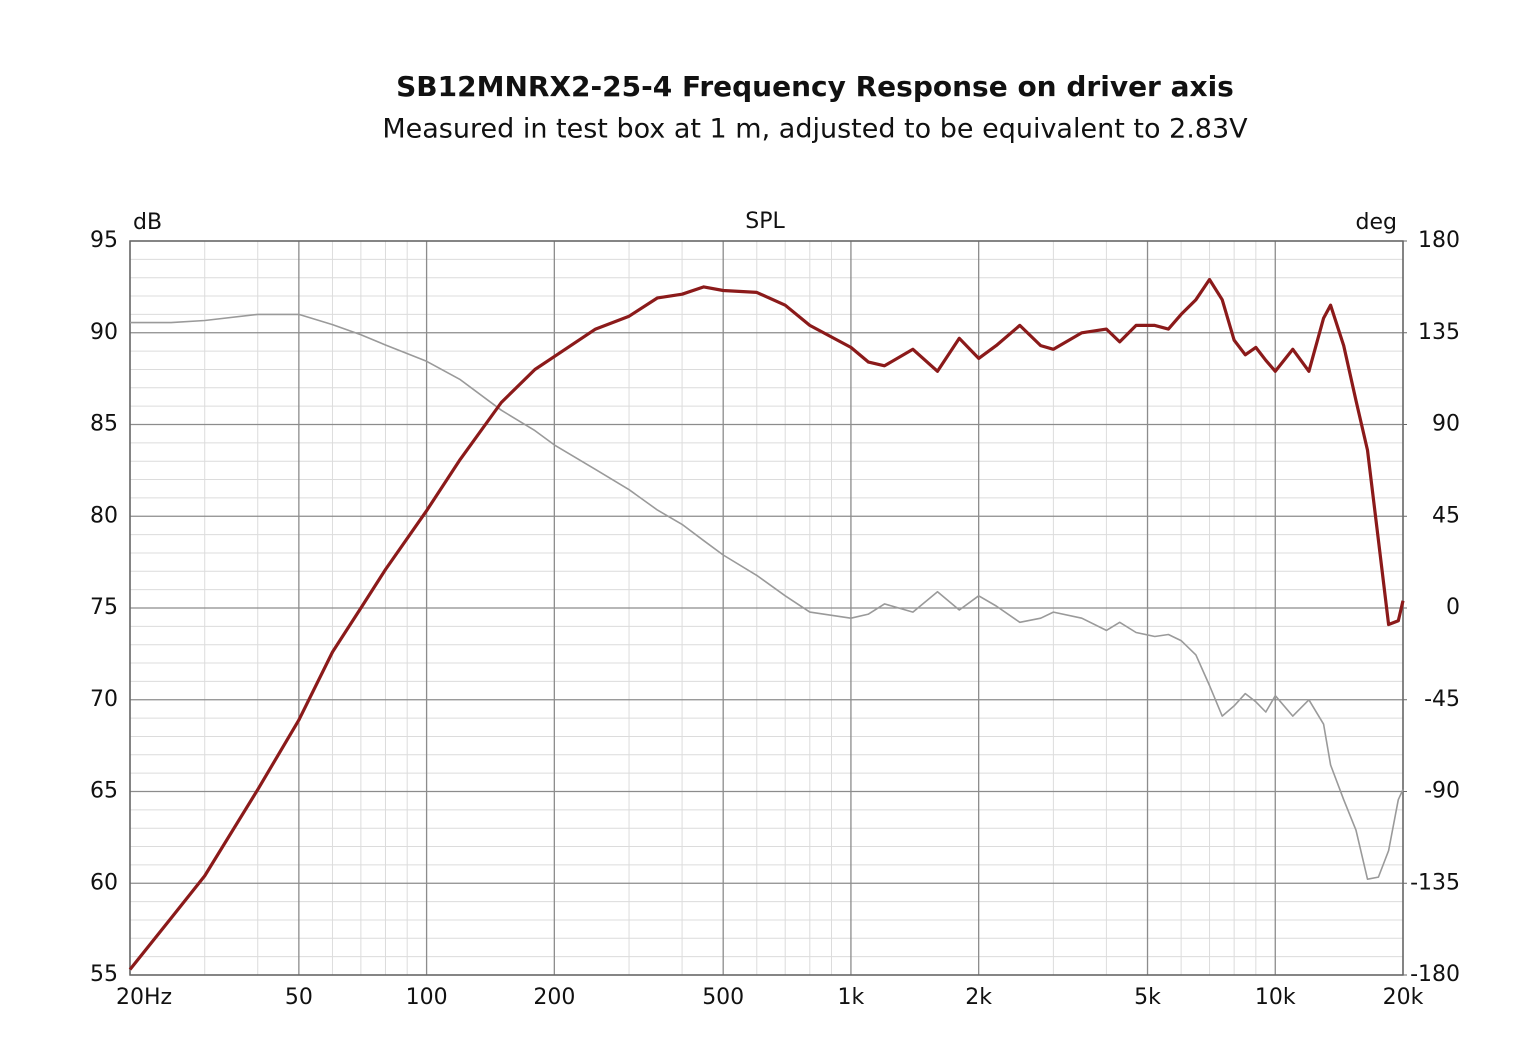  I want to click on y2-tick-label: -135, so click(1435, 882).